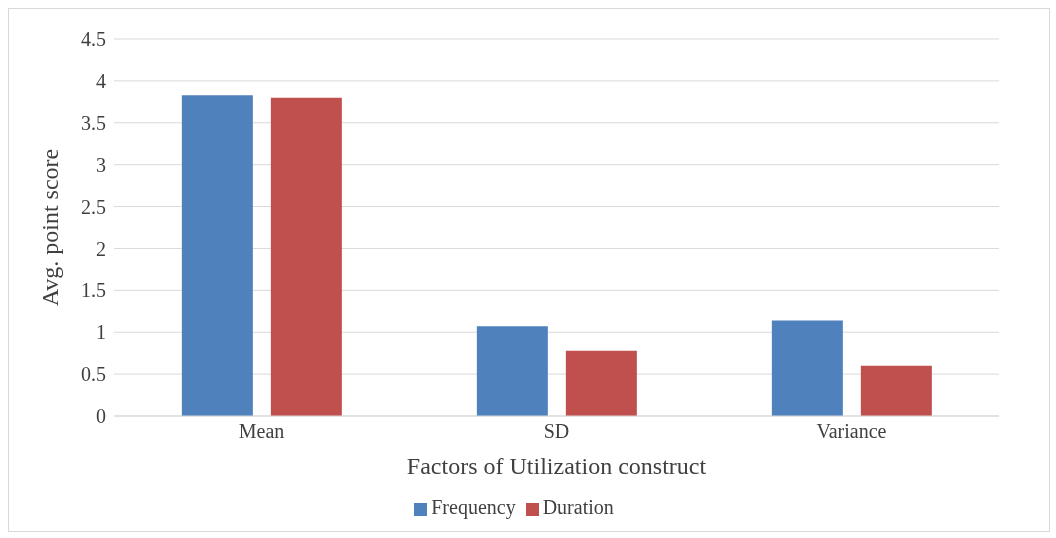  I want to click on y-tick-label: 1.5, so click(93, 290).